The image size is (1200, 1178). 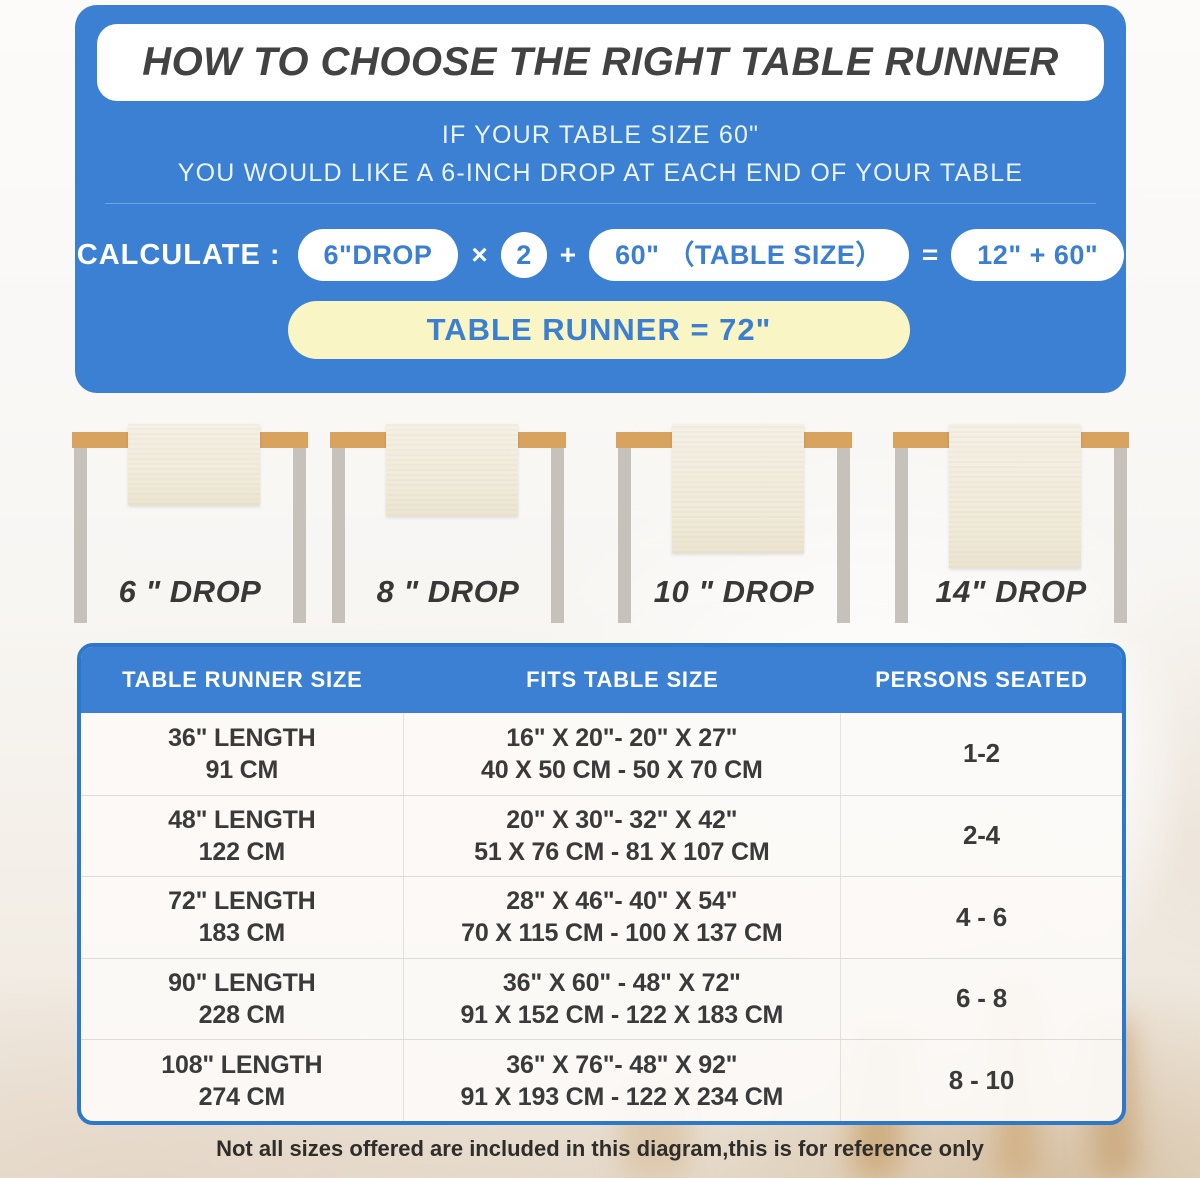 I want to click on plus-sign: +, so click(x=568, y=254).